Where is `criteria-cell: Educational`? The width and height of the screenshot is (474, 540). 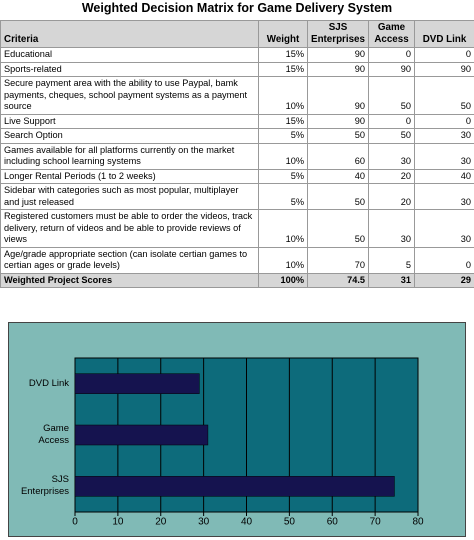 criteria-cell: Educational is located at coordinates (129, 55).